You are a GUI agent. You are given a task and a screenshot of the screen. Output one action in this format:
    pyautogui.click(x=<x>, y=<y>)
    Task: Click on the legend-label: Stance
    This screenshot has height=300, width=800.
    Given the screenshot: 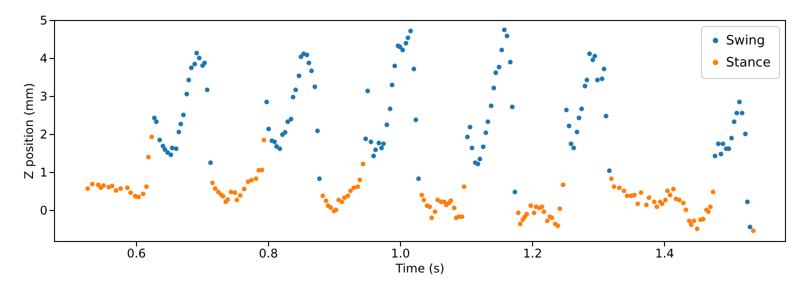 What is the action you would take?
    pyautogui.click(x=748, y=63)
    